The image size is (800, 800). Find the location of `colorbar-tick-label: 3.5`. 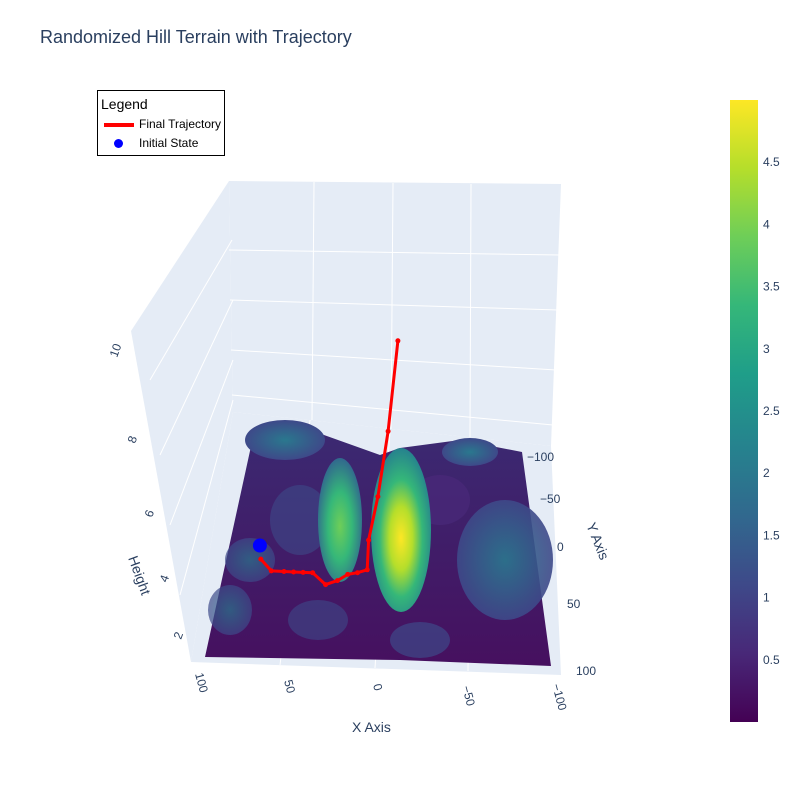

colorbar-tick-label: 3.5 is located at coordinates (771, 287).